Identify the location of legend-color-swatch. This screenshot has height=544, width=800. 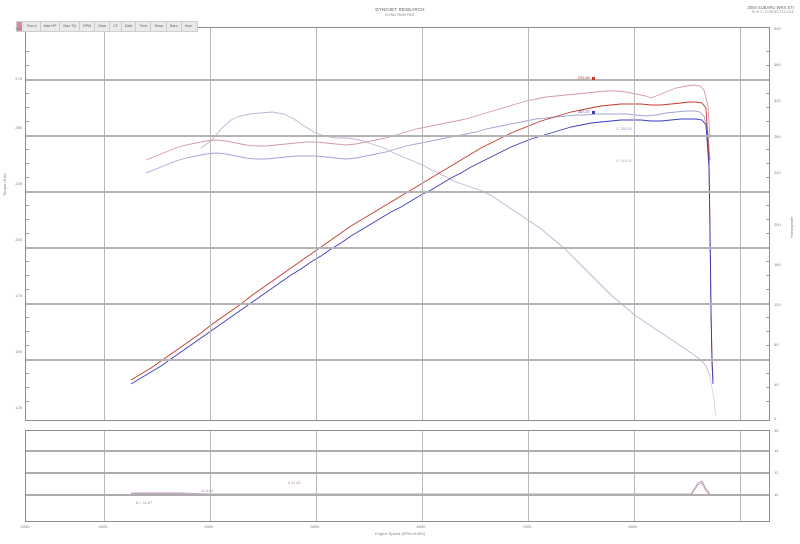
(19, 26).